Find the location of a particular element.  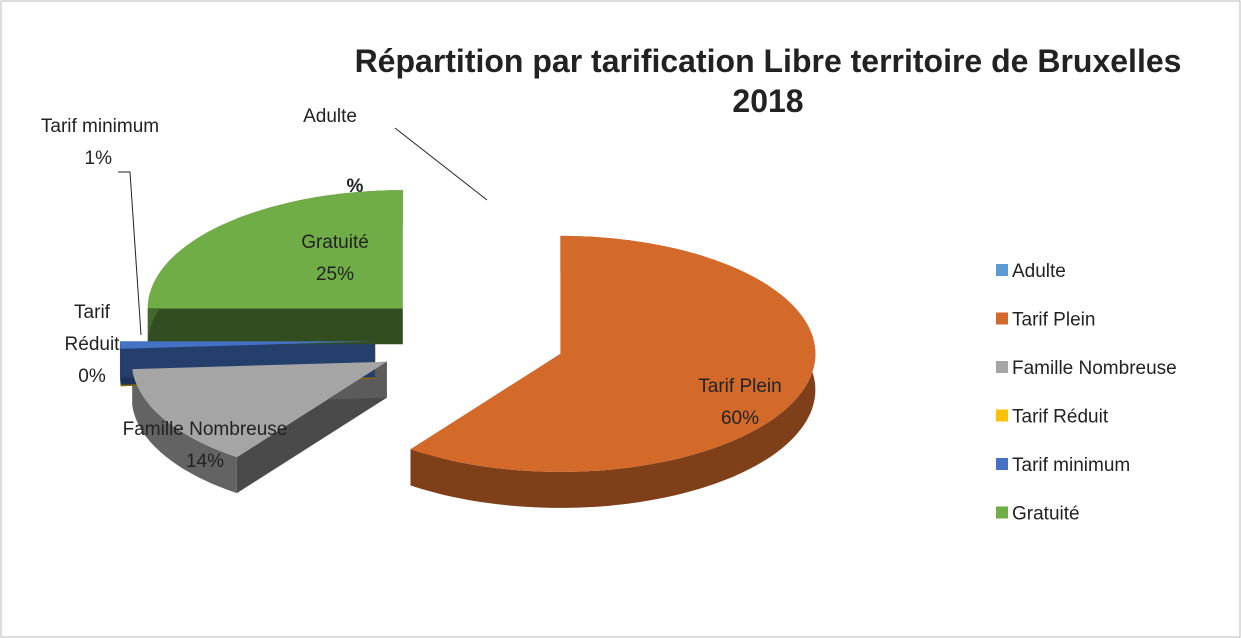

legend-label: Adulte is located at coordinates (1039, 271).